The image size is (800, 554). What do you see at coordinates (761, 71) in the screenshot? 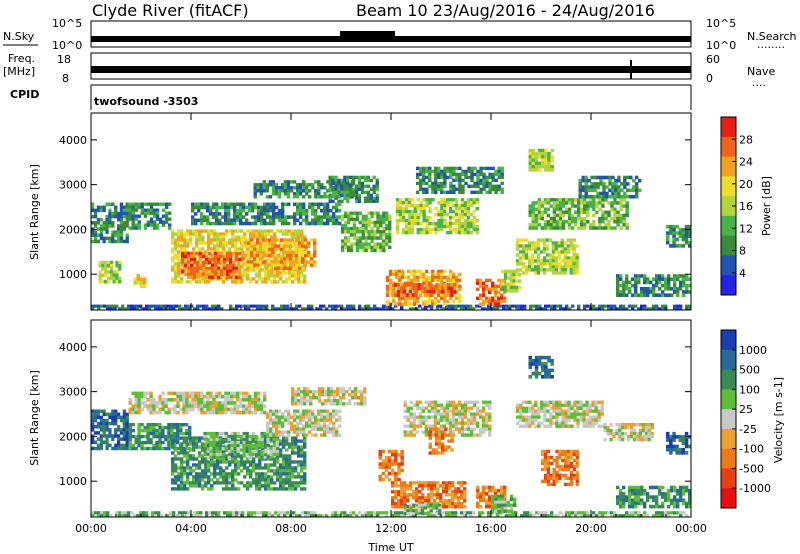
I see `nave-label: Nave` at bounding box center [761, 71].